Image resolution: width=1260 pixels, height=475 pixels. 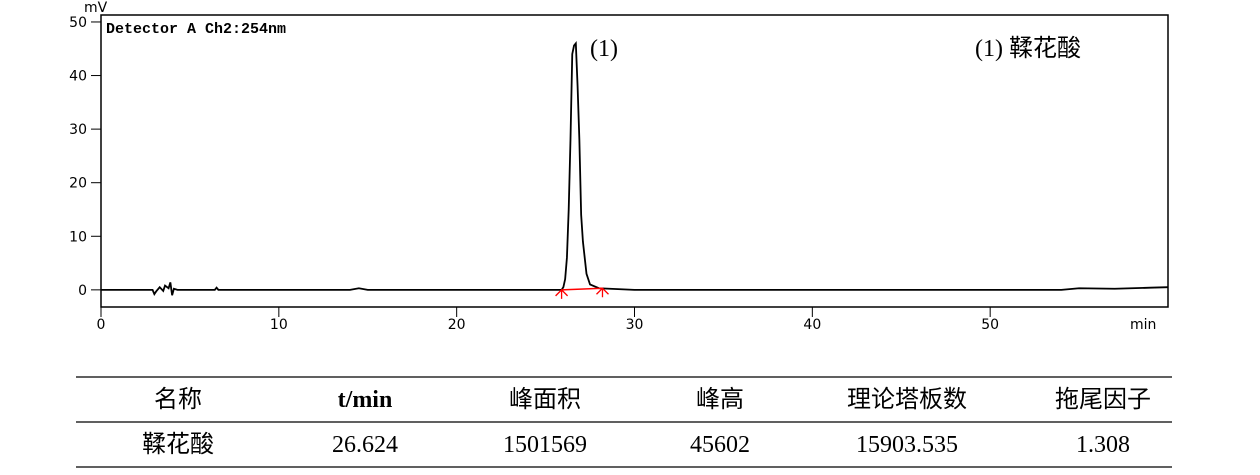 What do you see at coordinates (365, 400) in the screenshot?
I see `table-header-cell: t/min` at bounding box center [365, 400].